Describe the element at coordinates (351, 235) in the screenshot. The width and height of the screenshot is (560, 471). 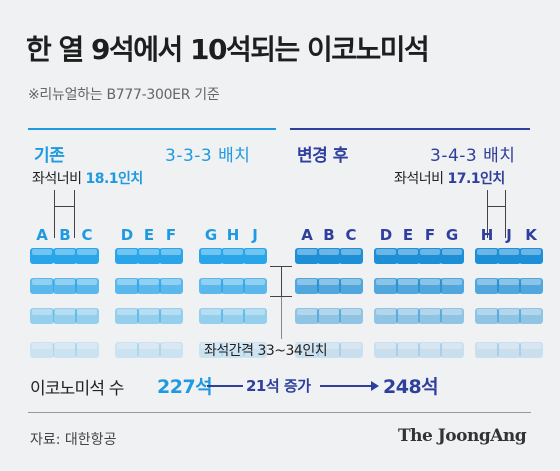
I see `after-seat-letter-c: C` at that location.